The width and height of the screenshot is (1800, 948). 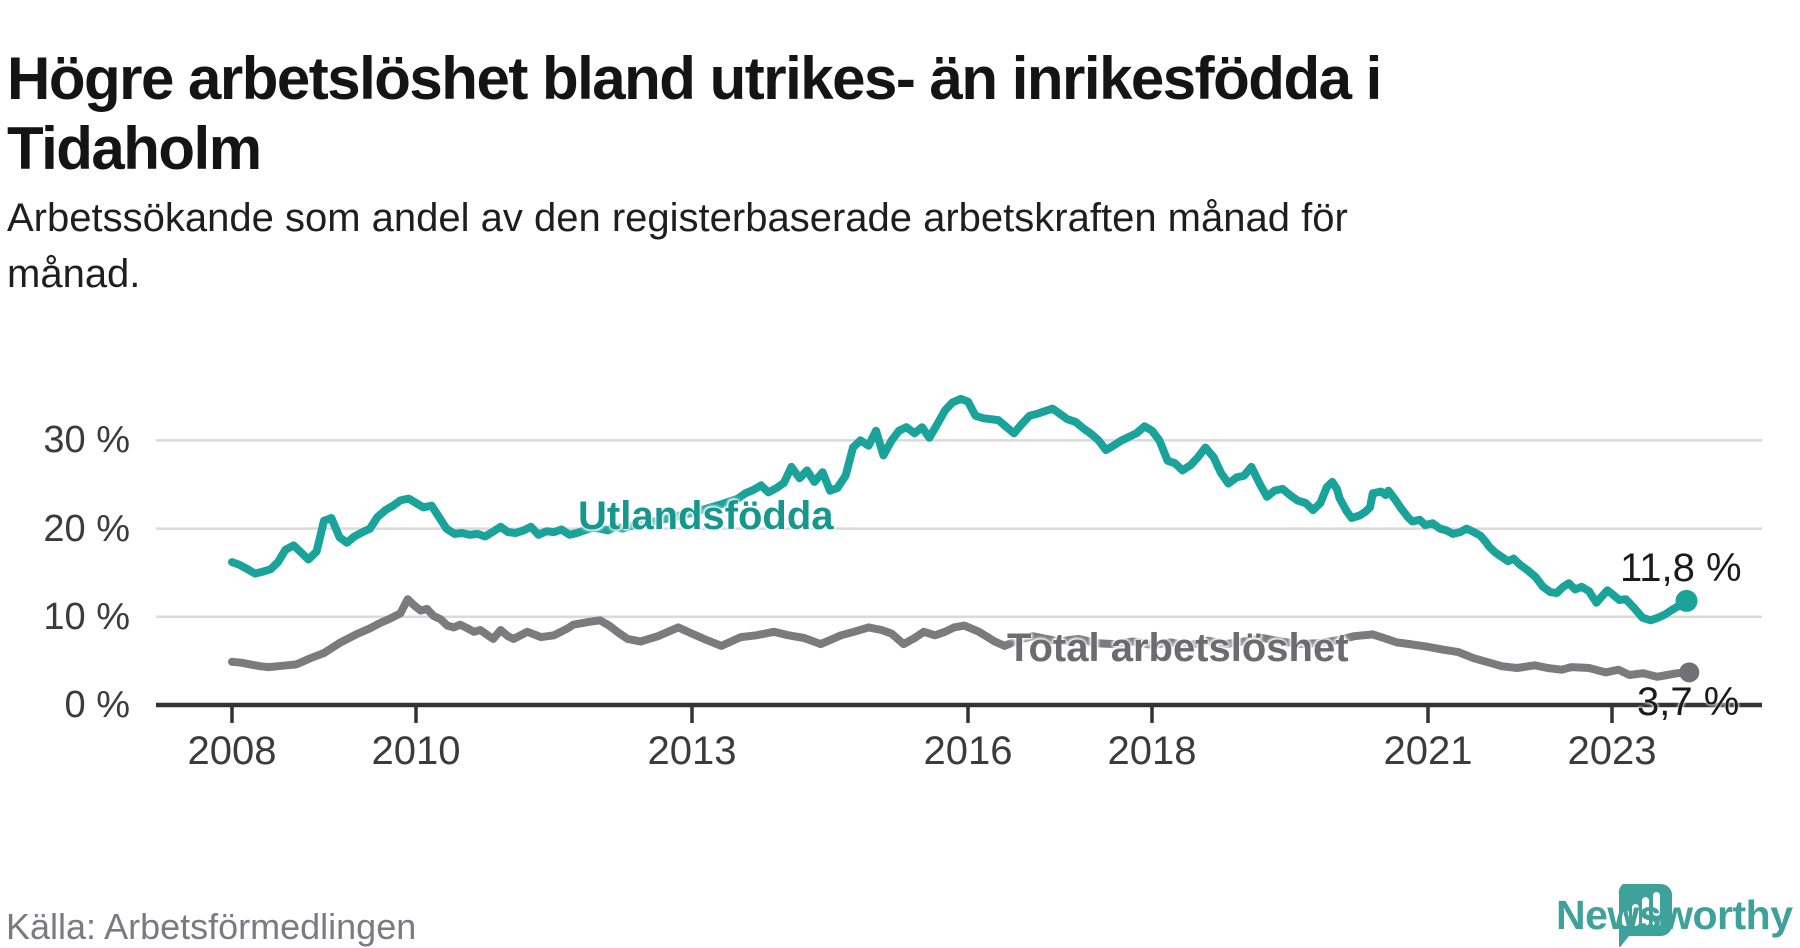 What do you see at coordinates (1687, 636) in the screenshot?
I see `series-end-dots` at bounding box center [1687, 636].